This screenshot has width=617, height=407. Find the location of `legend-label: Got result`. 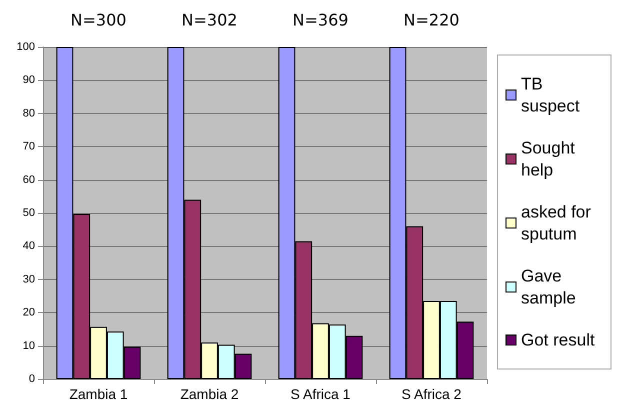

legend-label: Got result is located at coordinates (558, 340).